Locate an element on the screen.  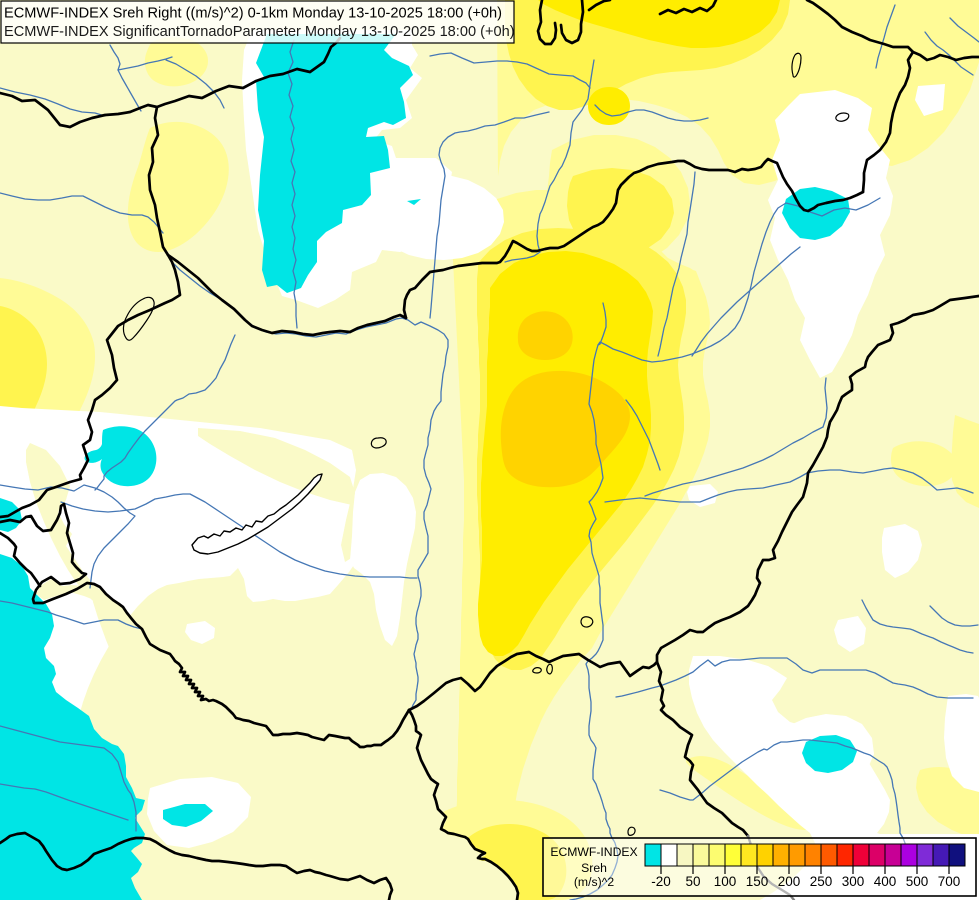
svg-text: 200 is located at coordinates (789, 881).